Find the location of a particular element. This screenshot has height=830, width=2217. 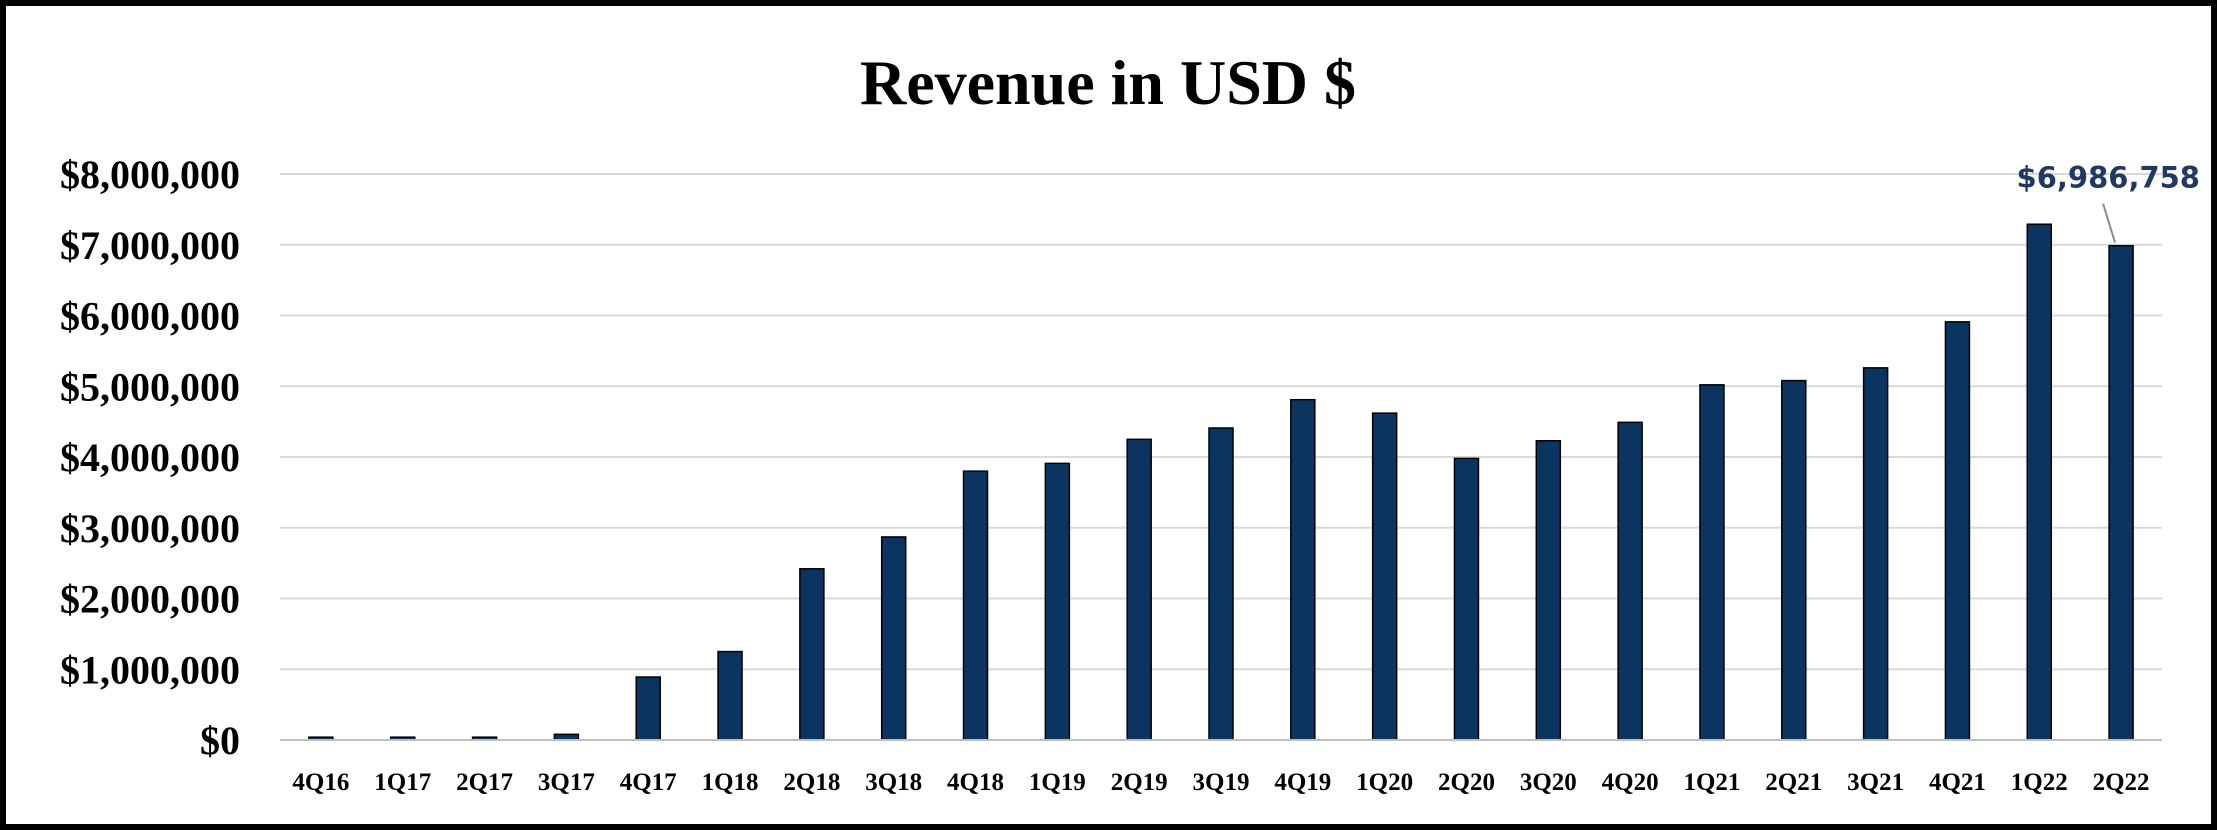

x-tick-label: 4Q19 is located at coordinates (1302, 782).